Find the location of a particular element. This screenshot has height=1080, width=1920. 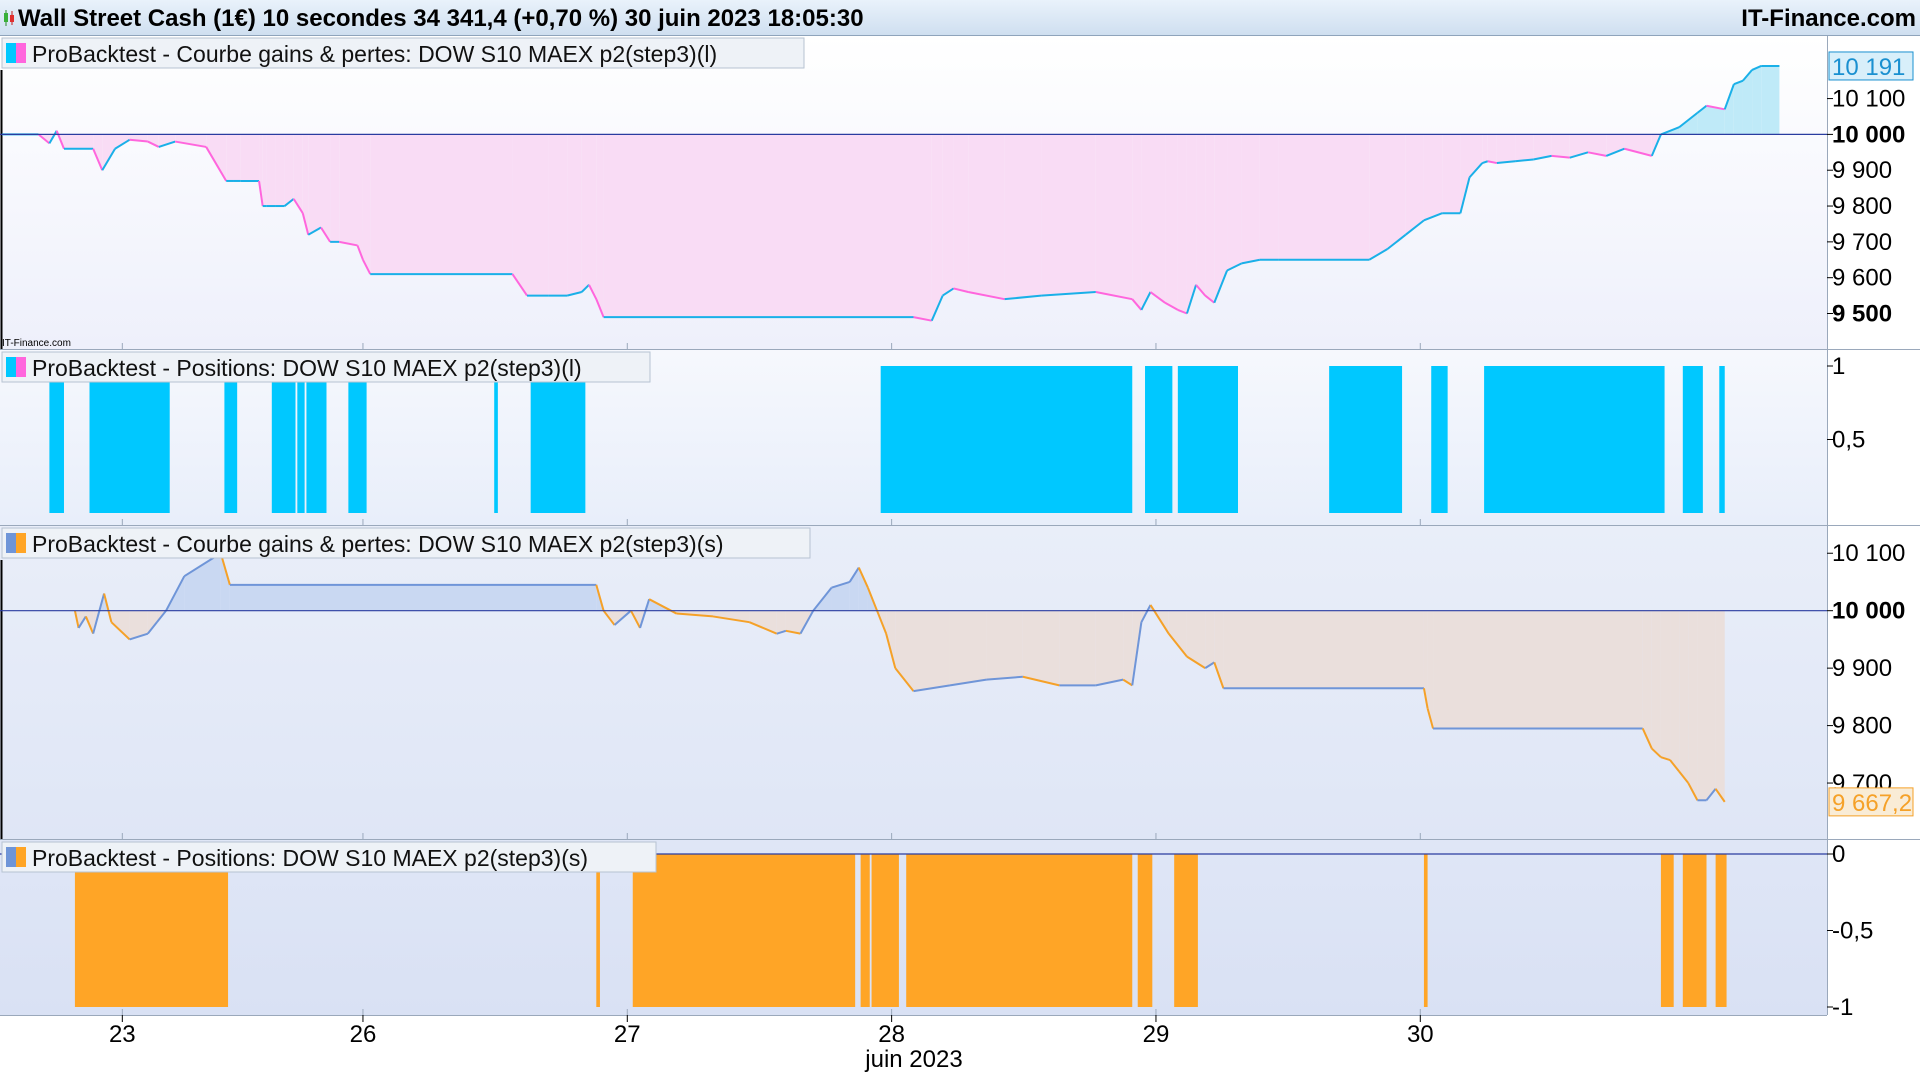

x-tick-label: 26 is located at coordinates (363, 1034).